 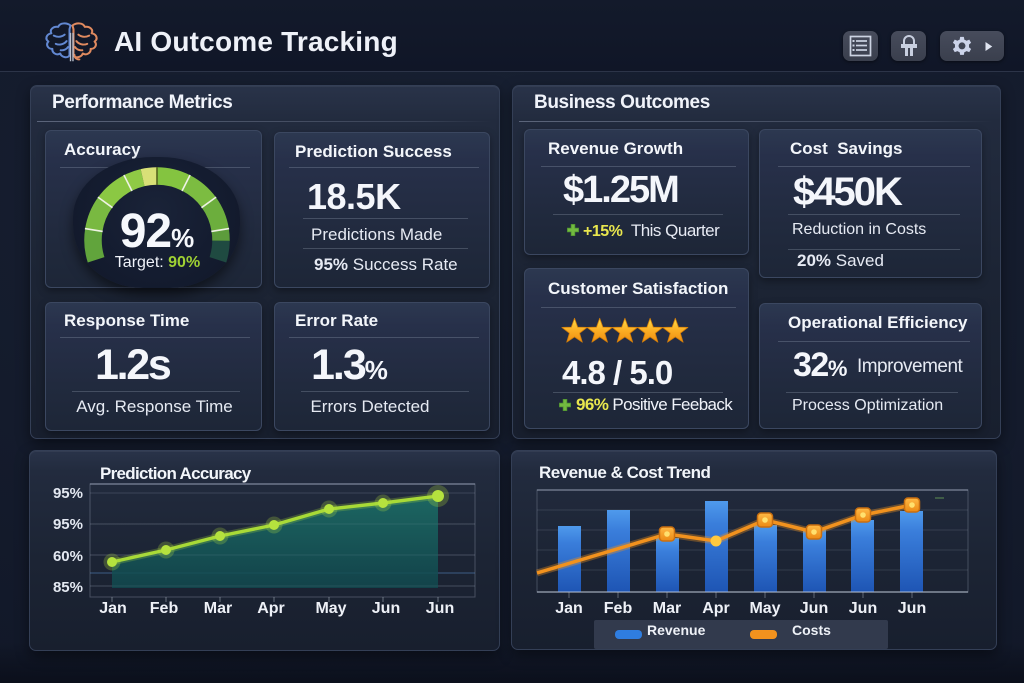 I want to click on svg-text: 60%, so click(x=68, y=556).